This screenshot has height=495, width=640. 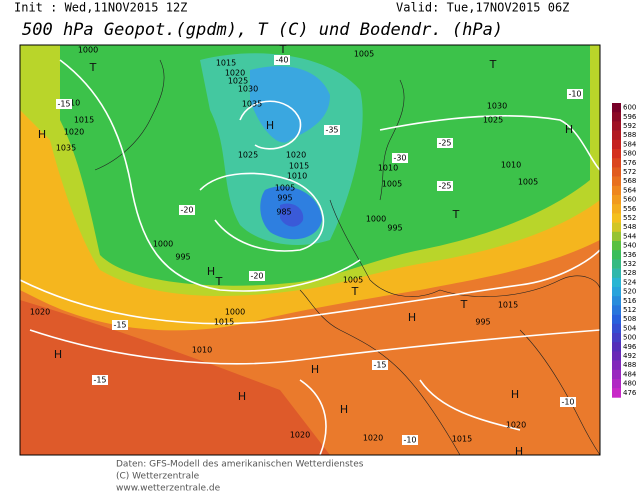 I want to click on contour-label: -15, so click(x=99, y=380).